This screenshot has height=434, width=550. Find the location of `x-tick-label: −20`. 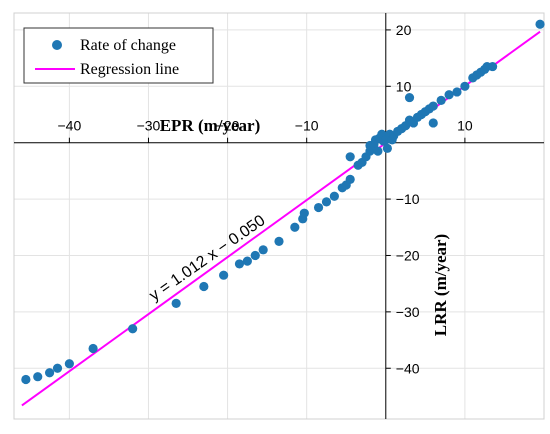

x-tick-label: −20 is located at coordinates (228, 126).